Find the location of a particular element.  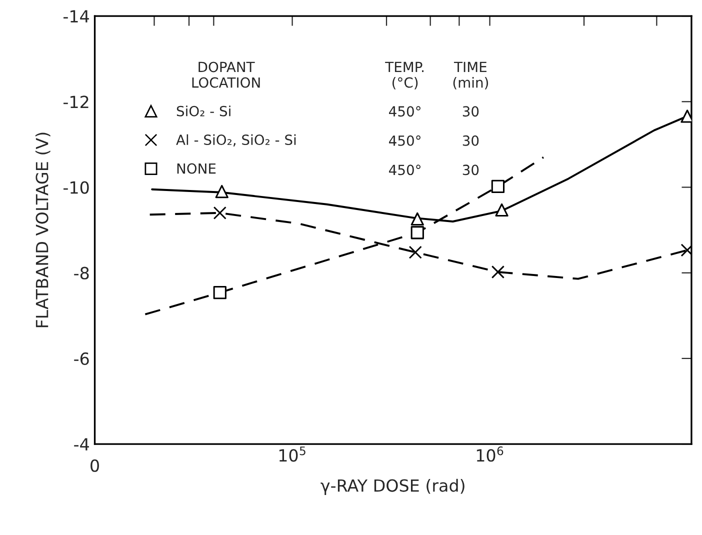

text: 0 is located at coordinates (94, 465).